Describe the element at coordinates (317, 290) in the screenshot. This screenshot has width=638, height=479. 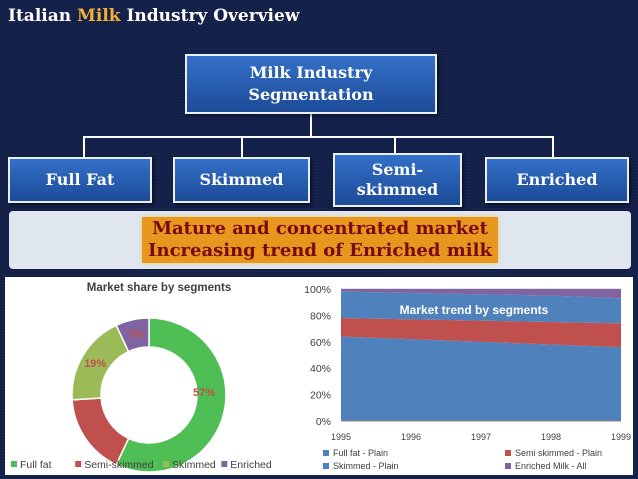
I see `y-tick-label: 100%` at that location.